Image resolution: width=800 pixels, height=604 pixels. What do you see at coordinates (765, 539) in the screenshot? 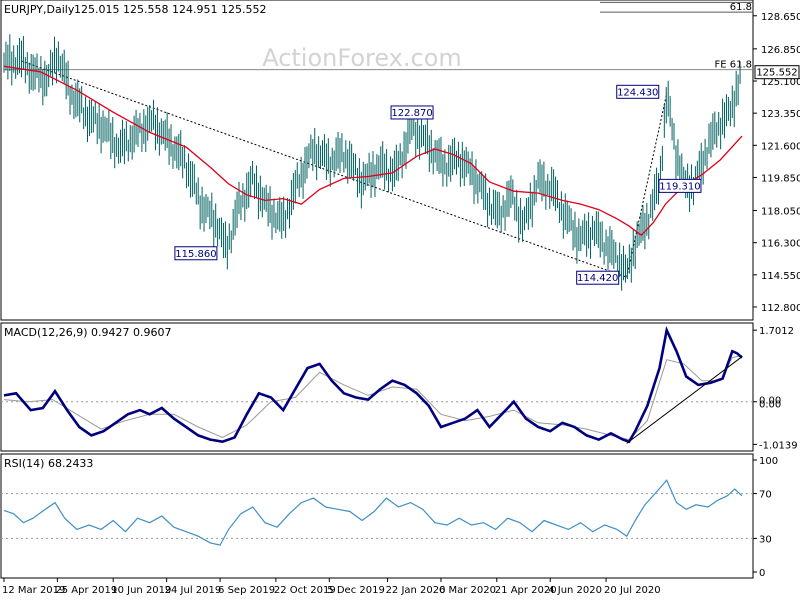
I see `rsi-ytick-label: 30` at bounding box center [765, 539].